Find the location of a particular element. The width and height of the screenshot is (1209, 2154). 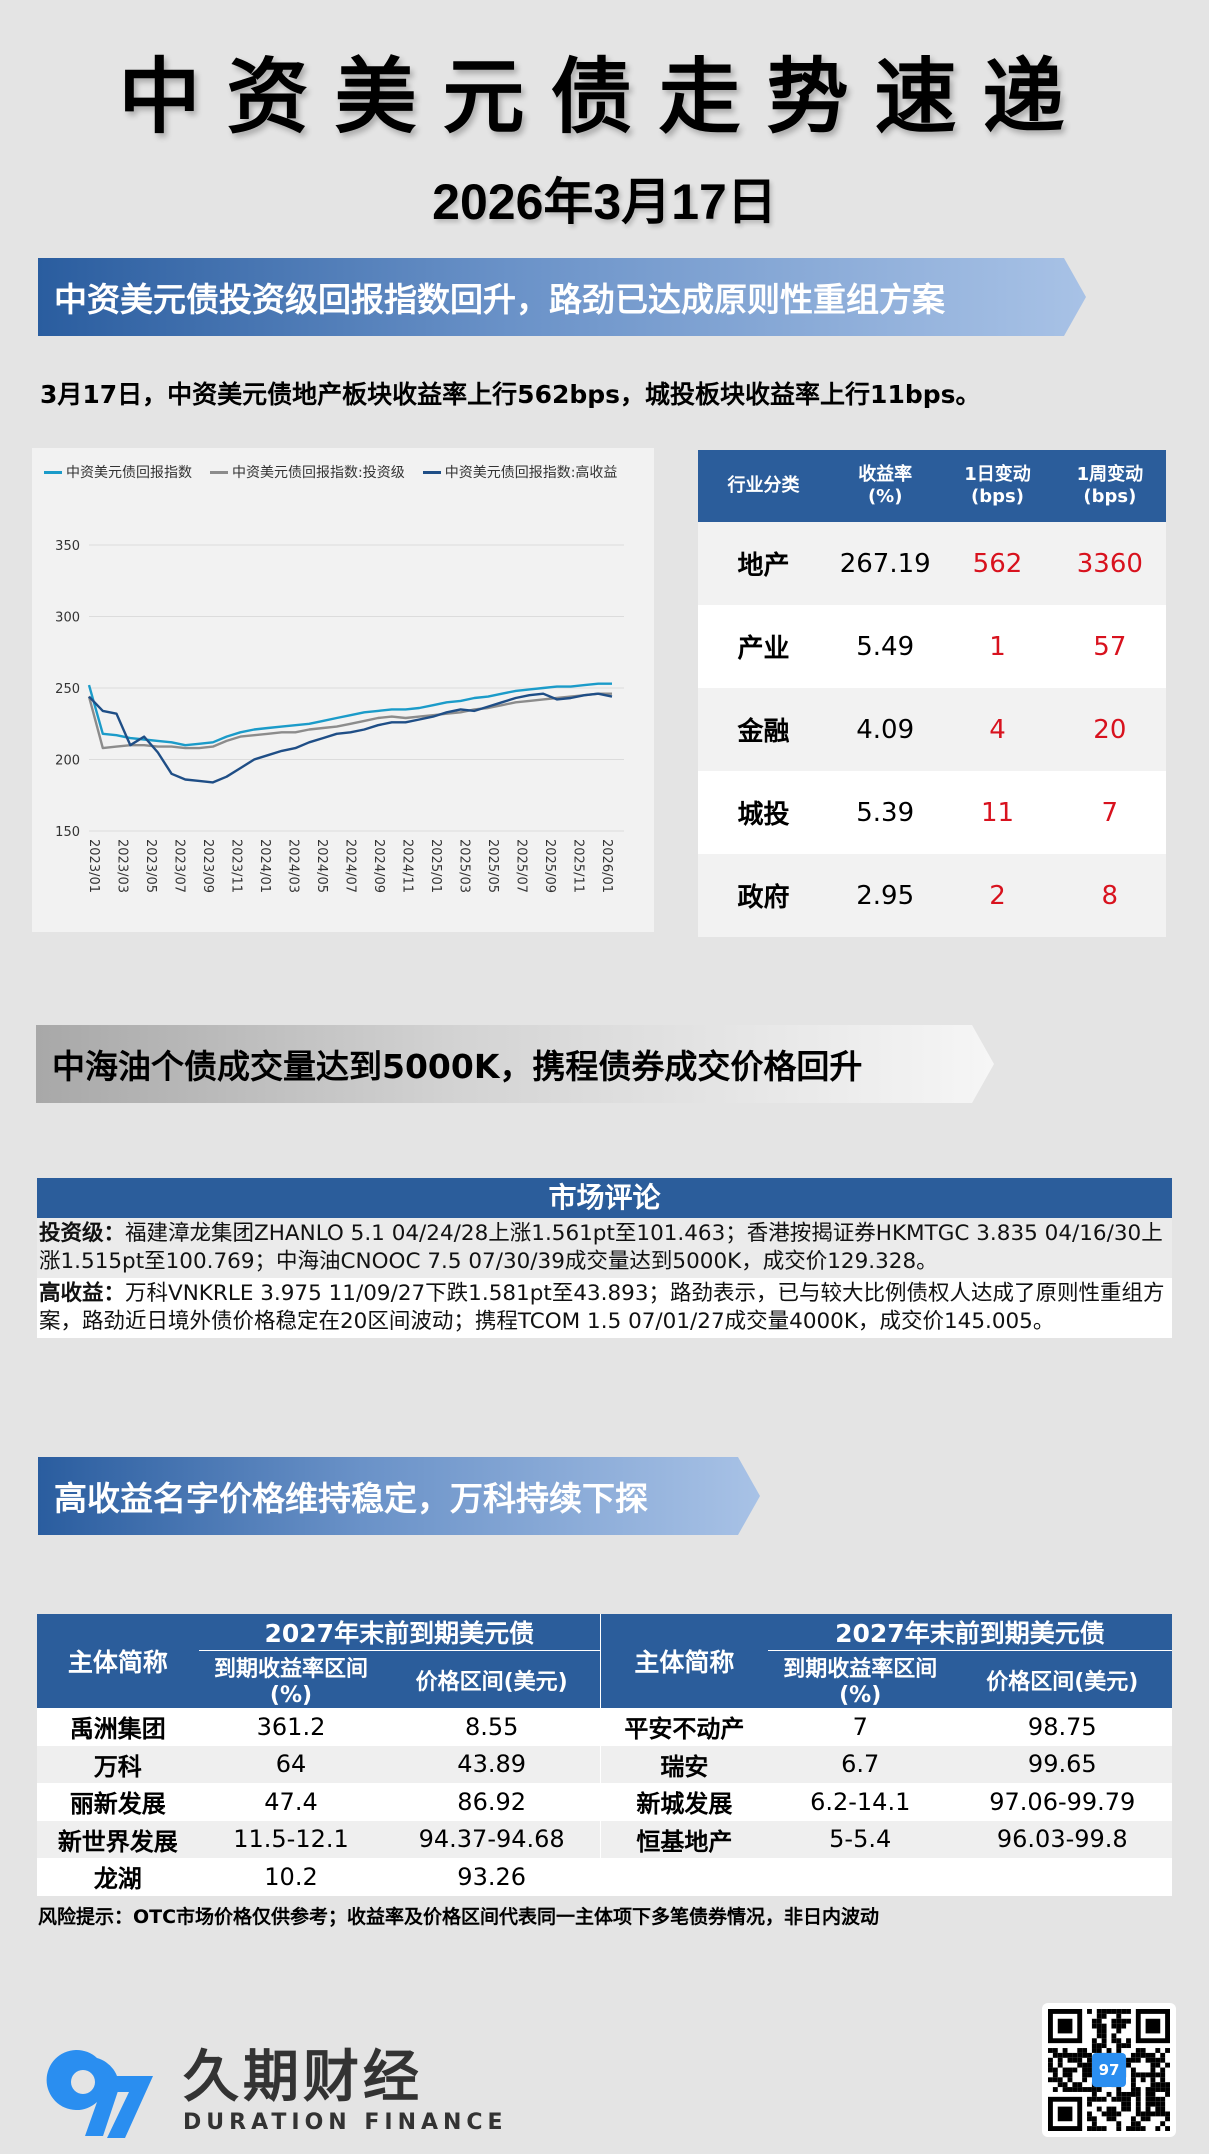

price-range: 93.26 is located at coordinates (492, 1877).